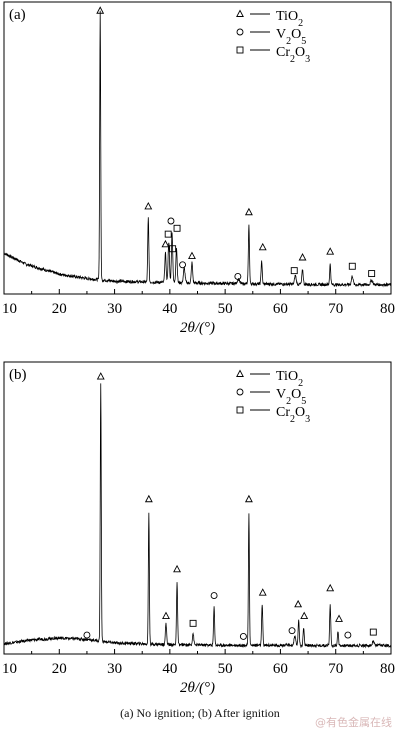 This screenshot has height=731, width=400. I want to click on watermark: @有色金属在线, so click(353, 722).